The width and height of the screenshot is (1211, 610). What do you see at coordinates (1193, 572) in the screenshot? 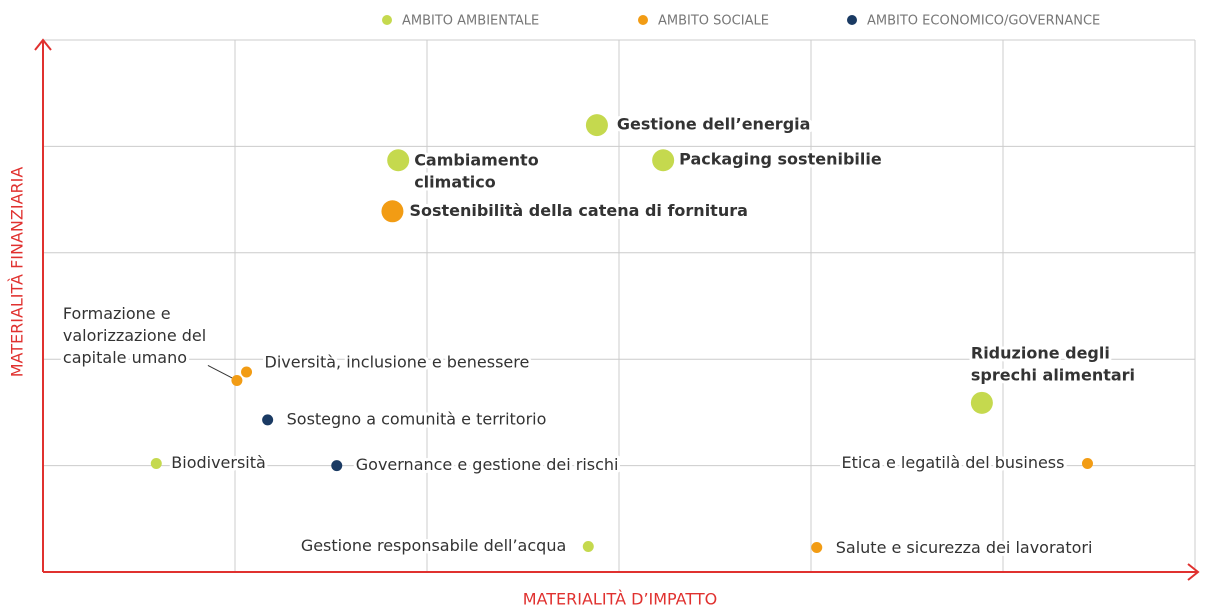
I see `x-axis-arrow` at bounding box center [1193, 572].